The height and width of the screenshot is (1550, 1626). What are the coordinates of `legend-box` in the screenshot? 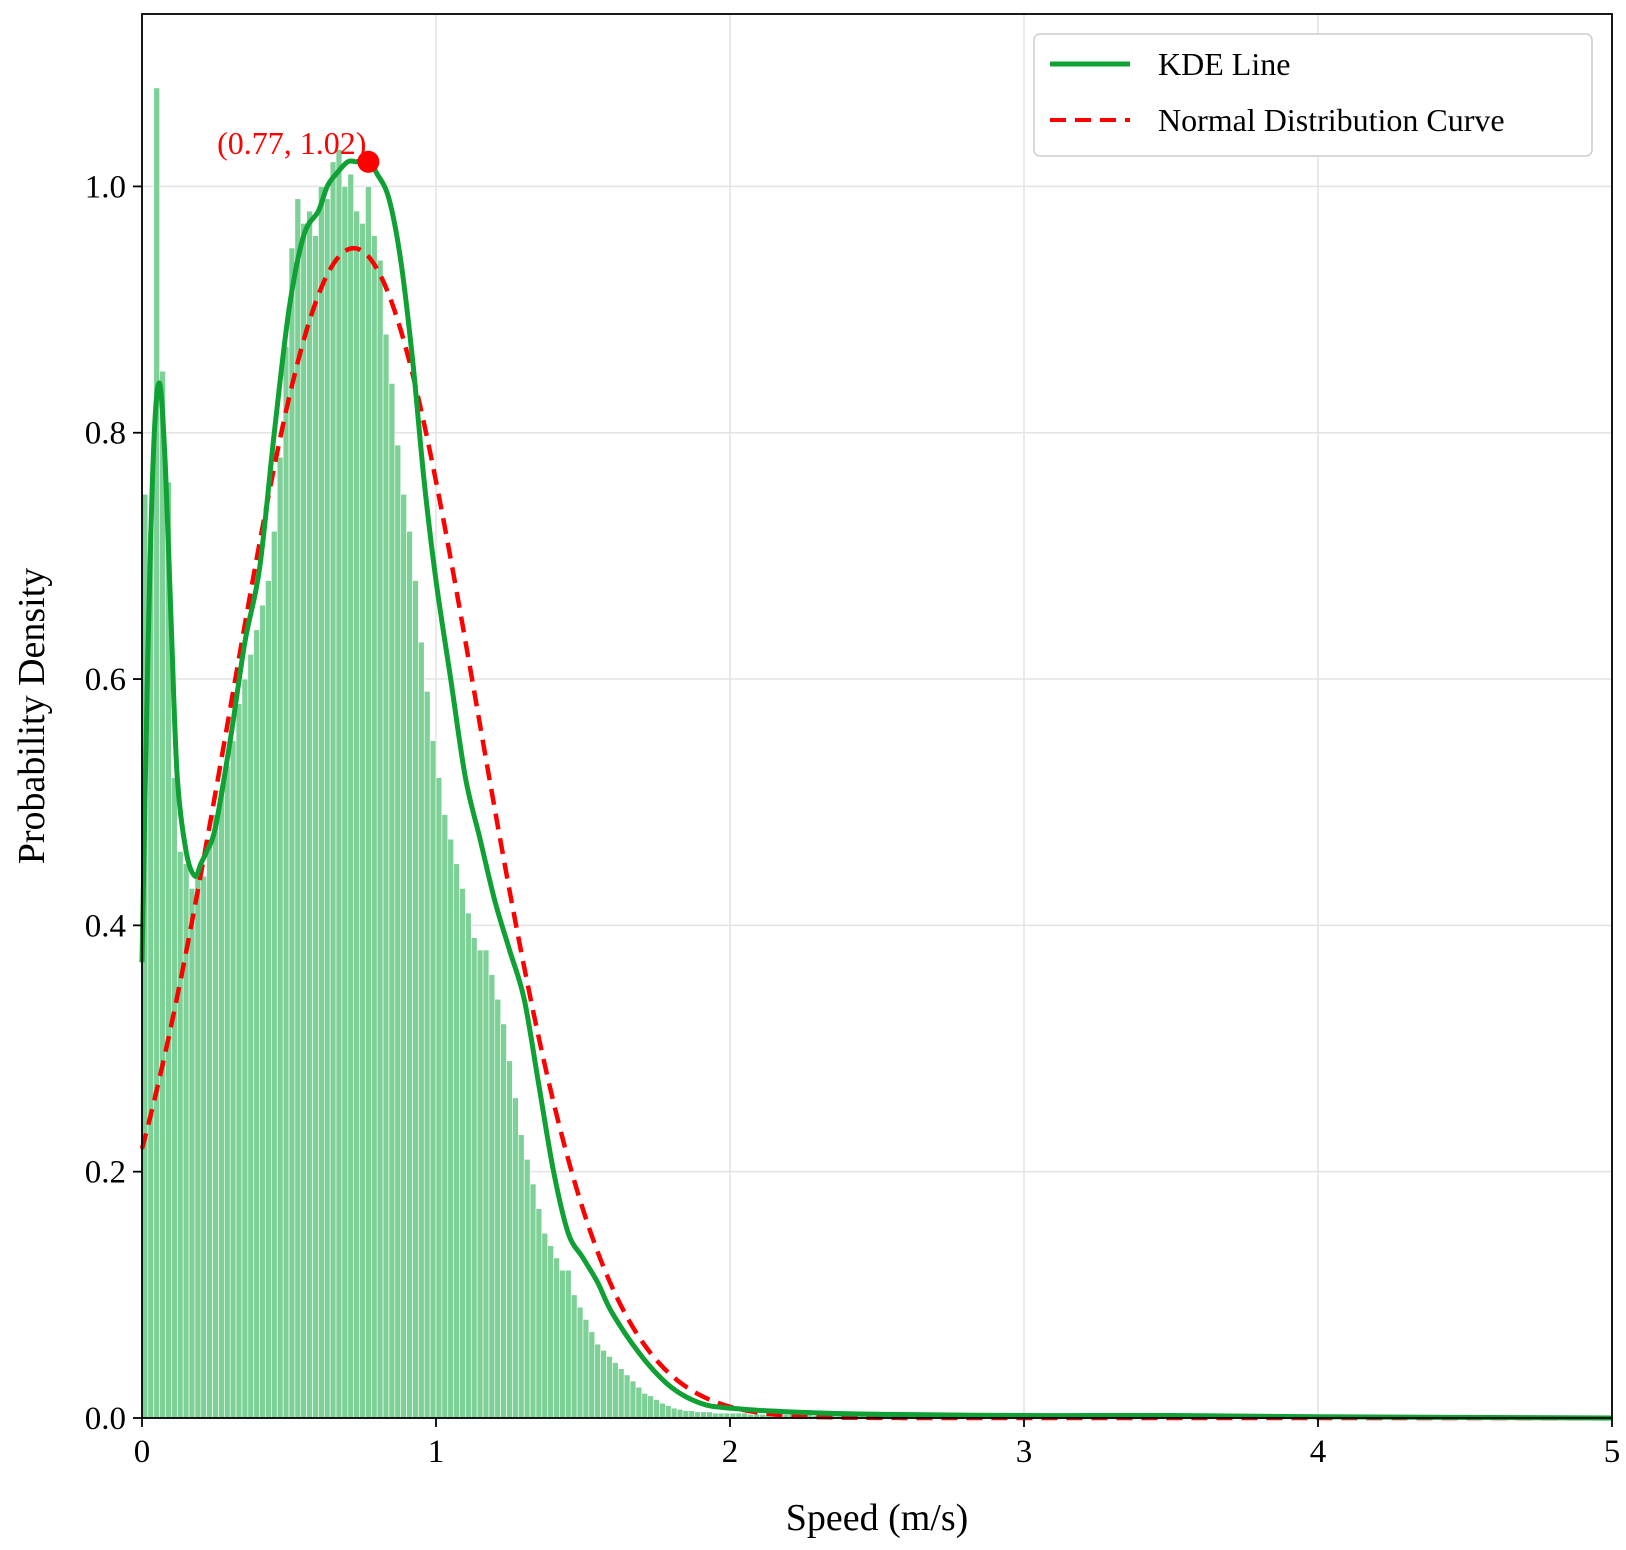 It's located at (1313, 95).